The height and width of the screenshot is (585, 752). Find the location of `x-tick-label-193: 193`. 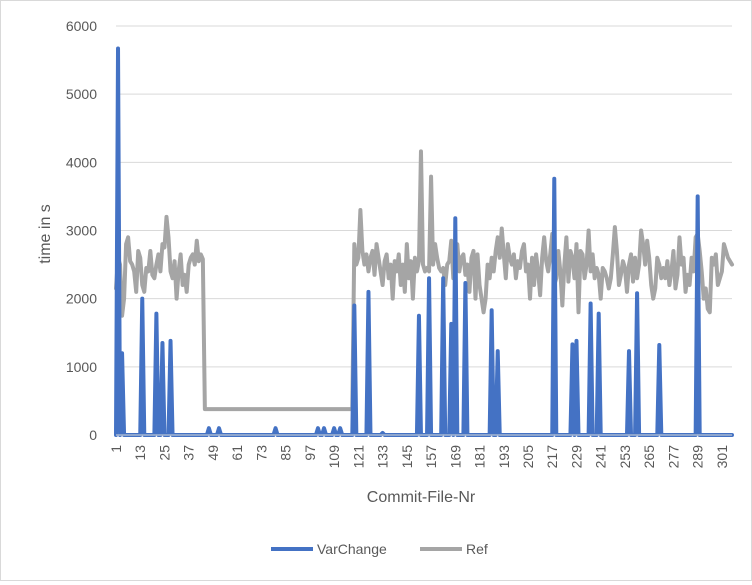

x-tick-label-193: 193 is located at coordinates (504, 457).